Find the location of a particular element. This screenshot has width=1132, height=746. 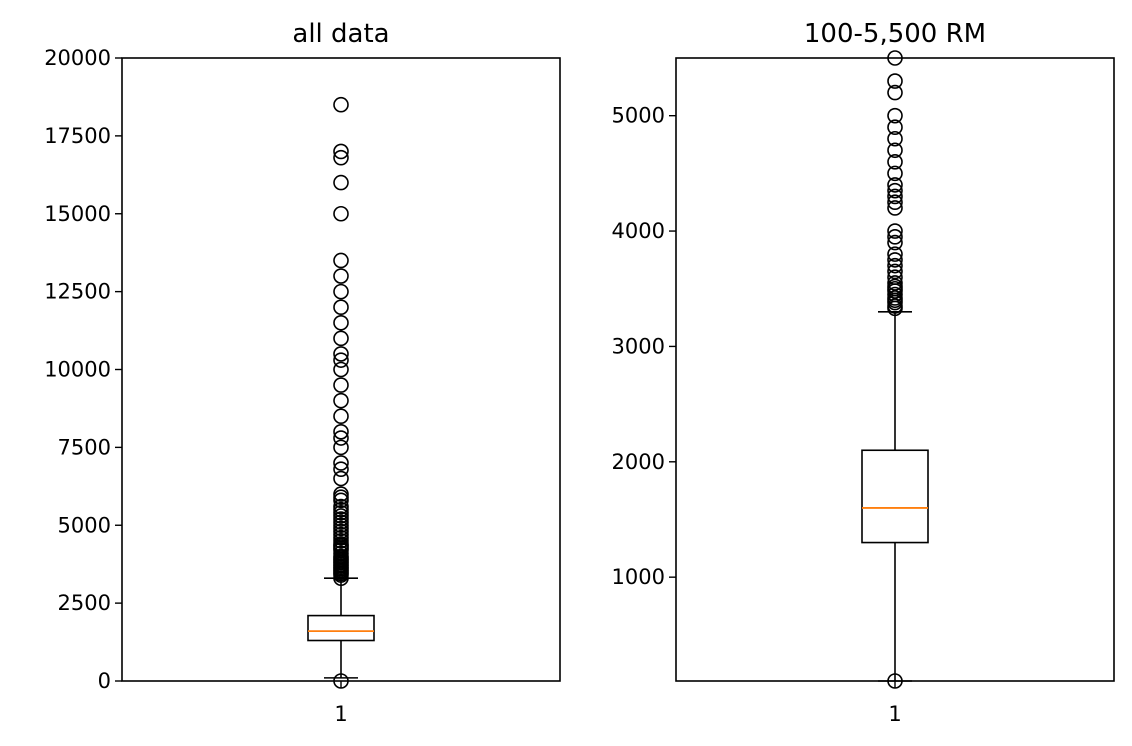

y-tick-label: 7500 is located at coordinates (84, 447).